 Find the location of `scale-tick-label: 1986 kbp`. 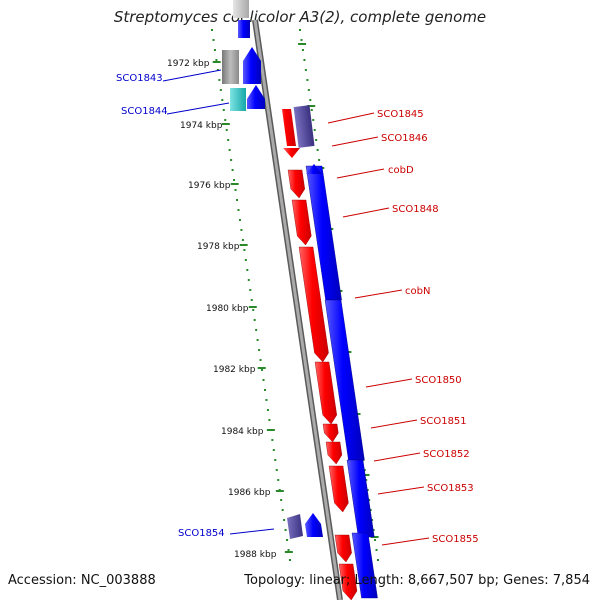

scale-tick-label: 1986 kbp is located at coordinates (249, 493).